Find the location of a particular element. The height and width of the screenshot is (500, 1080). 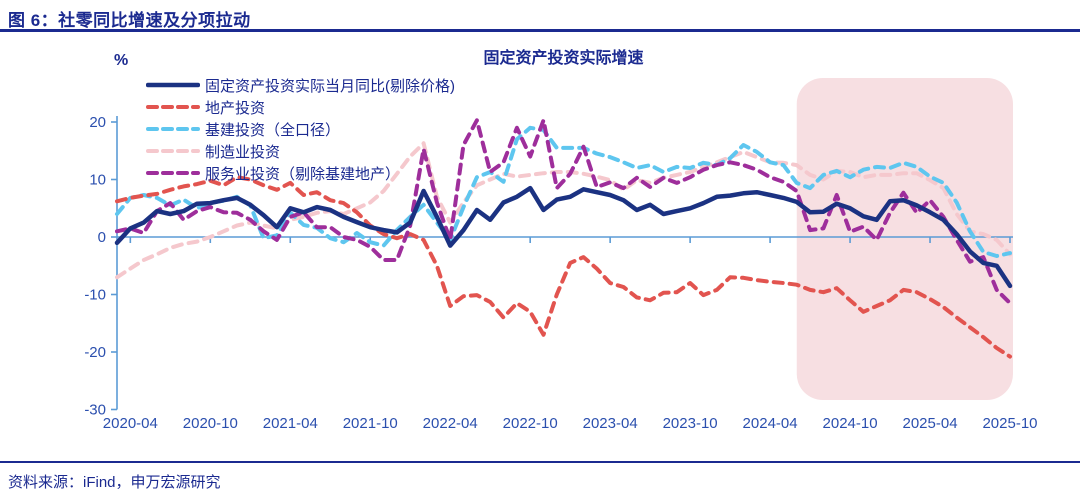

x-axis-tick-label: 2020-10 is located at coordinates (210, 423).